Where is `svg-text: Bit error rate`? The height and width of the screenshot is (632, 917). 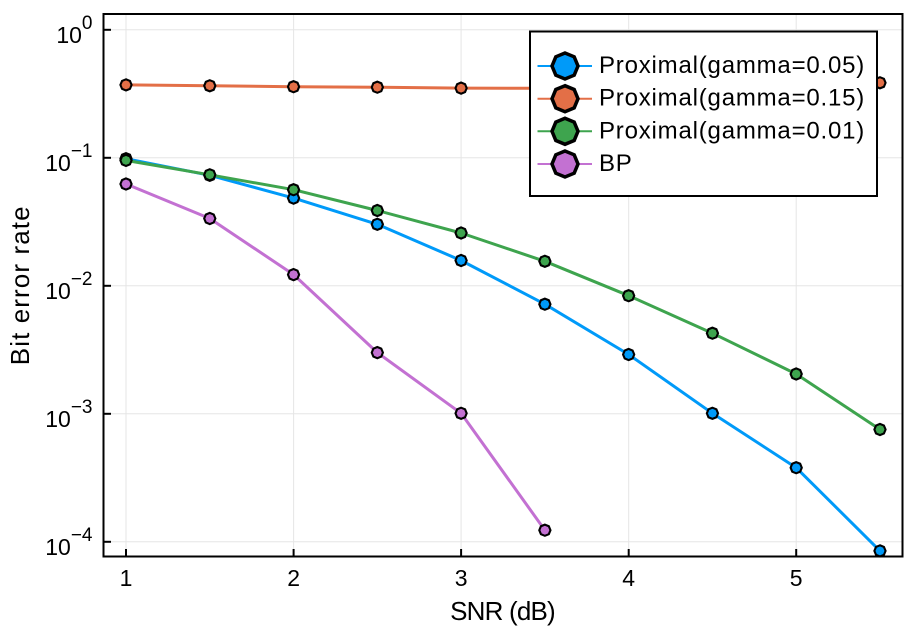 svg-text: Bit error rate is located at coordinates (20, 285).